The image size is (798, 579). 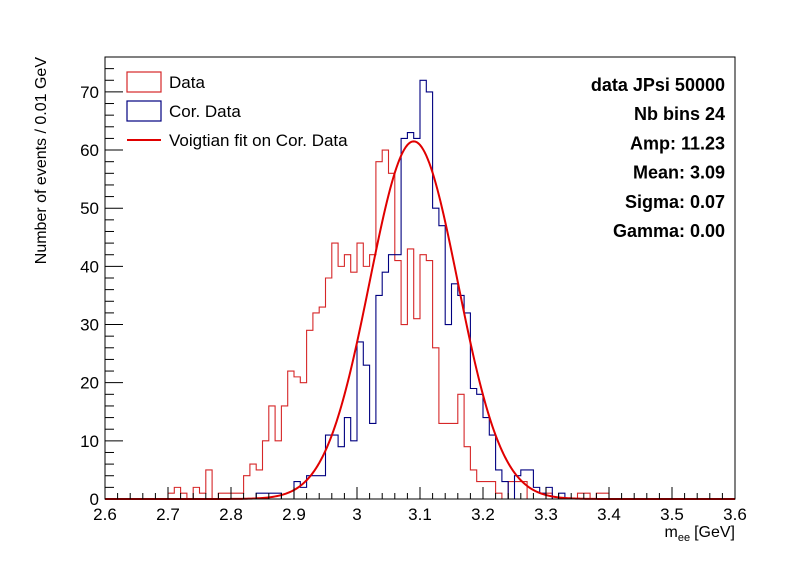 What do you see at coordinates (89, 441) in the screenshot?
I see `y-tick-label: 10` at bounding box center [89, 441].